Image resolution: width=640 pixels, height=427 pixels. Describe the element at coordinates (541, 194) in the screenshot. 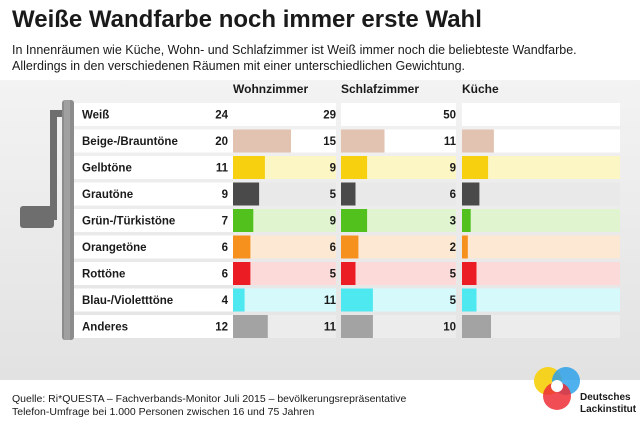

I see `row-3-series-2-cell` at that location.